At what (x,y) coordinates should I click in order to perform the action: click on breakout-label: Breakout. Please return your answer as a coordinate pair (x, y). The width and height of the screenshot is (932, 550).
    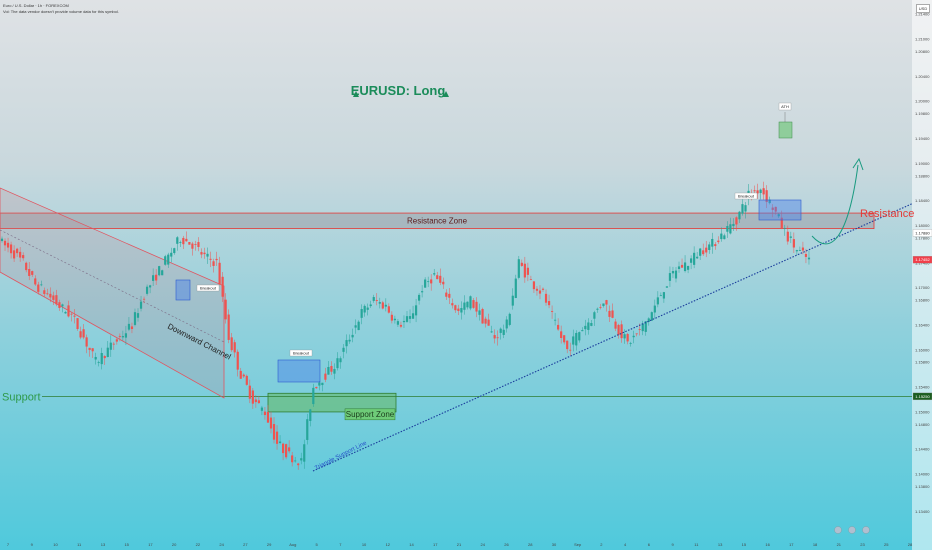
    Looking at the image, I should click on (746, 196).